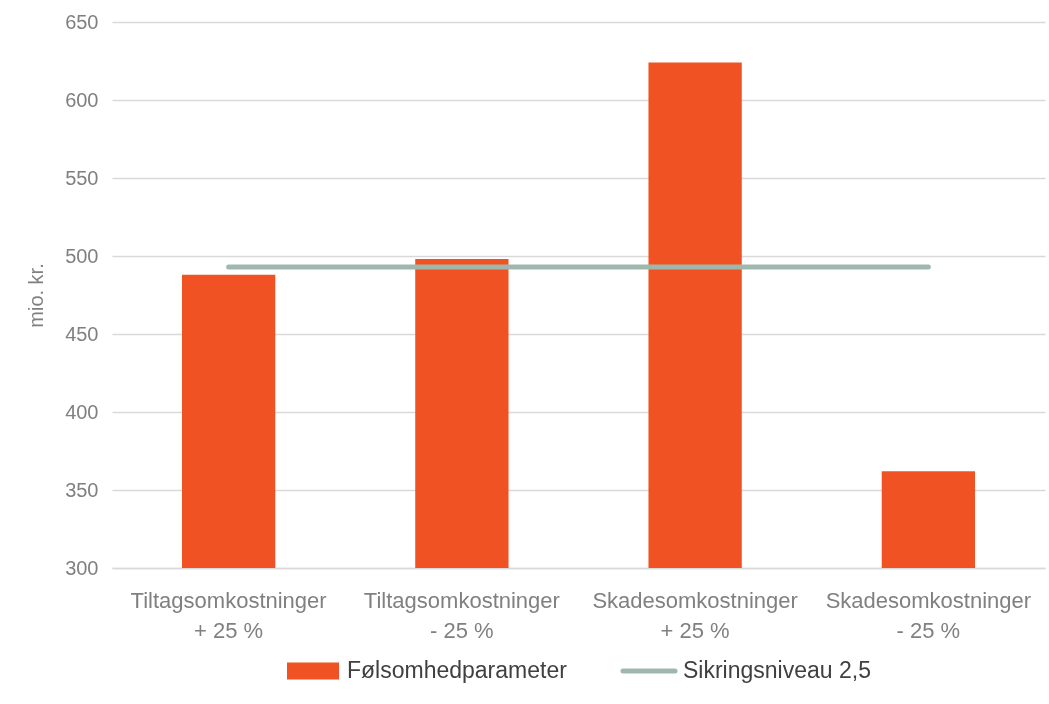 This screenshot has width=1049, height=704. Describe the element at coordinates (82, 489) in the screenshot. I see `y-tick-label: 350` at that location.